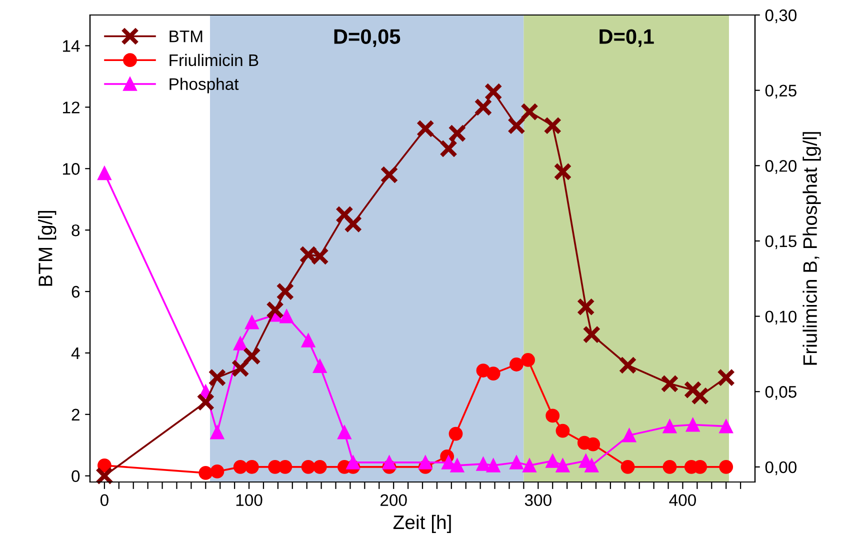  I want to click on y-tick-label: 8, so click(76, 230).